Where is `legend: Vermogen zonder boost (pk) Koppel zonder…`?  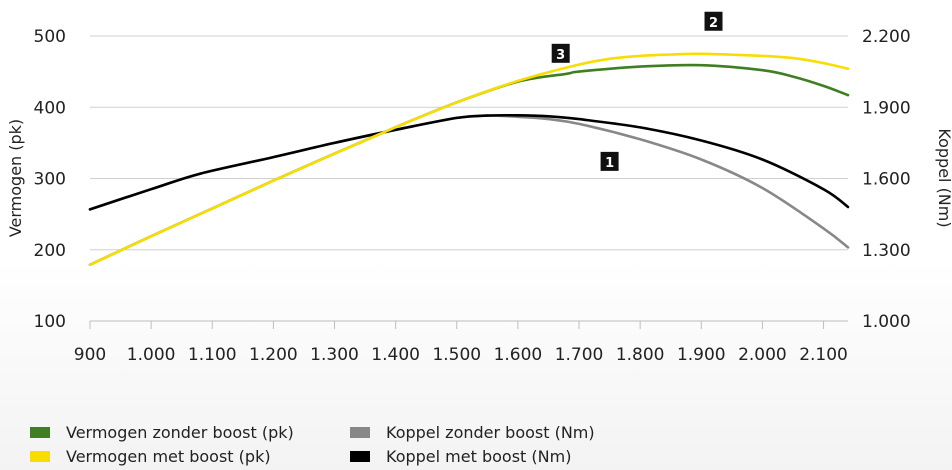
legend: Vermogen zonder boost (pk) Koppel zonder… is located at coordinates (340, 444).